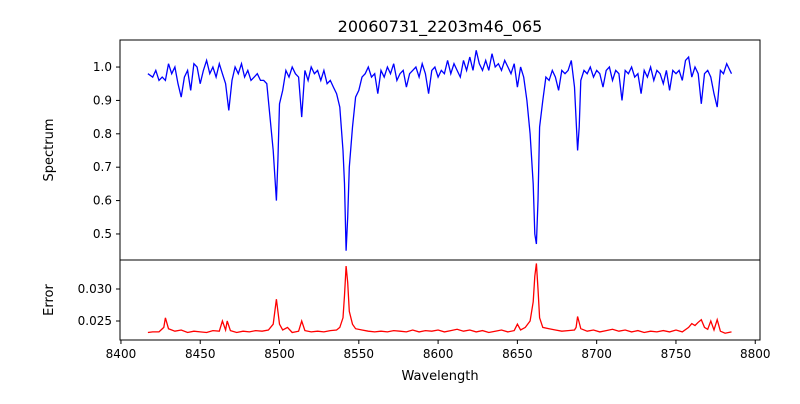  I want to click on x-tick-label: 8600, so click(438, 354).